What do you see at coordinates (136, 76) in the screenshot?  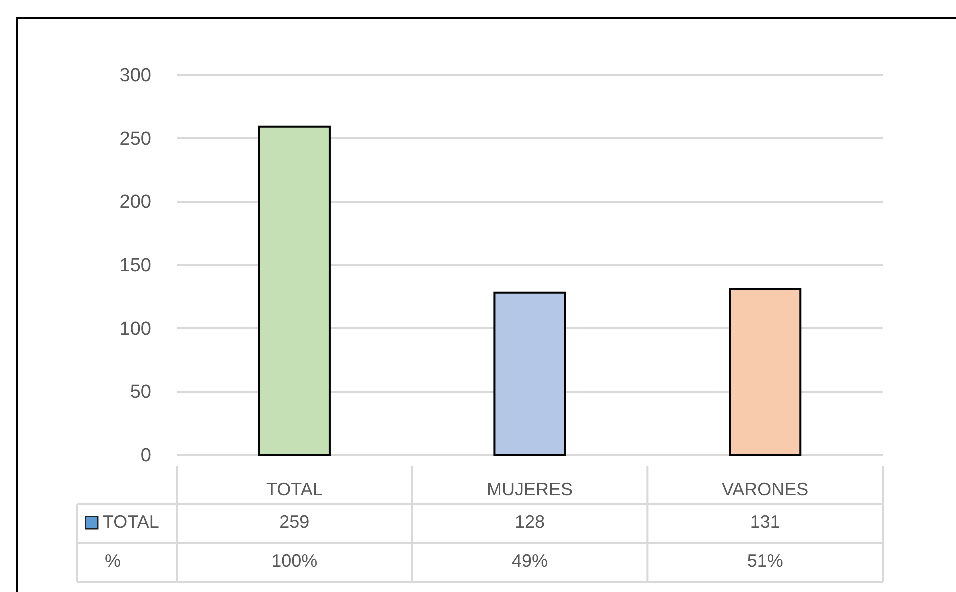 I see `y-tick-label: 300` at bounding box center [136, 76].